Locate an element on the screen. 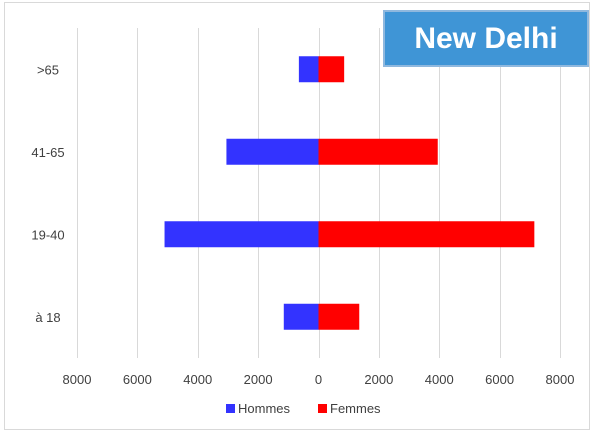 The width and height of the screenshot is (595, 434). legend-label-hommes: Hommes is located at coordinates (264, 408).